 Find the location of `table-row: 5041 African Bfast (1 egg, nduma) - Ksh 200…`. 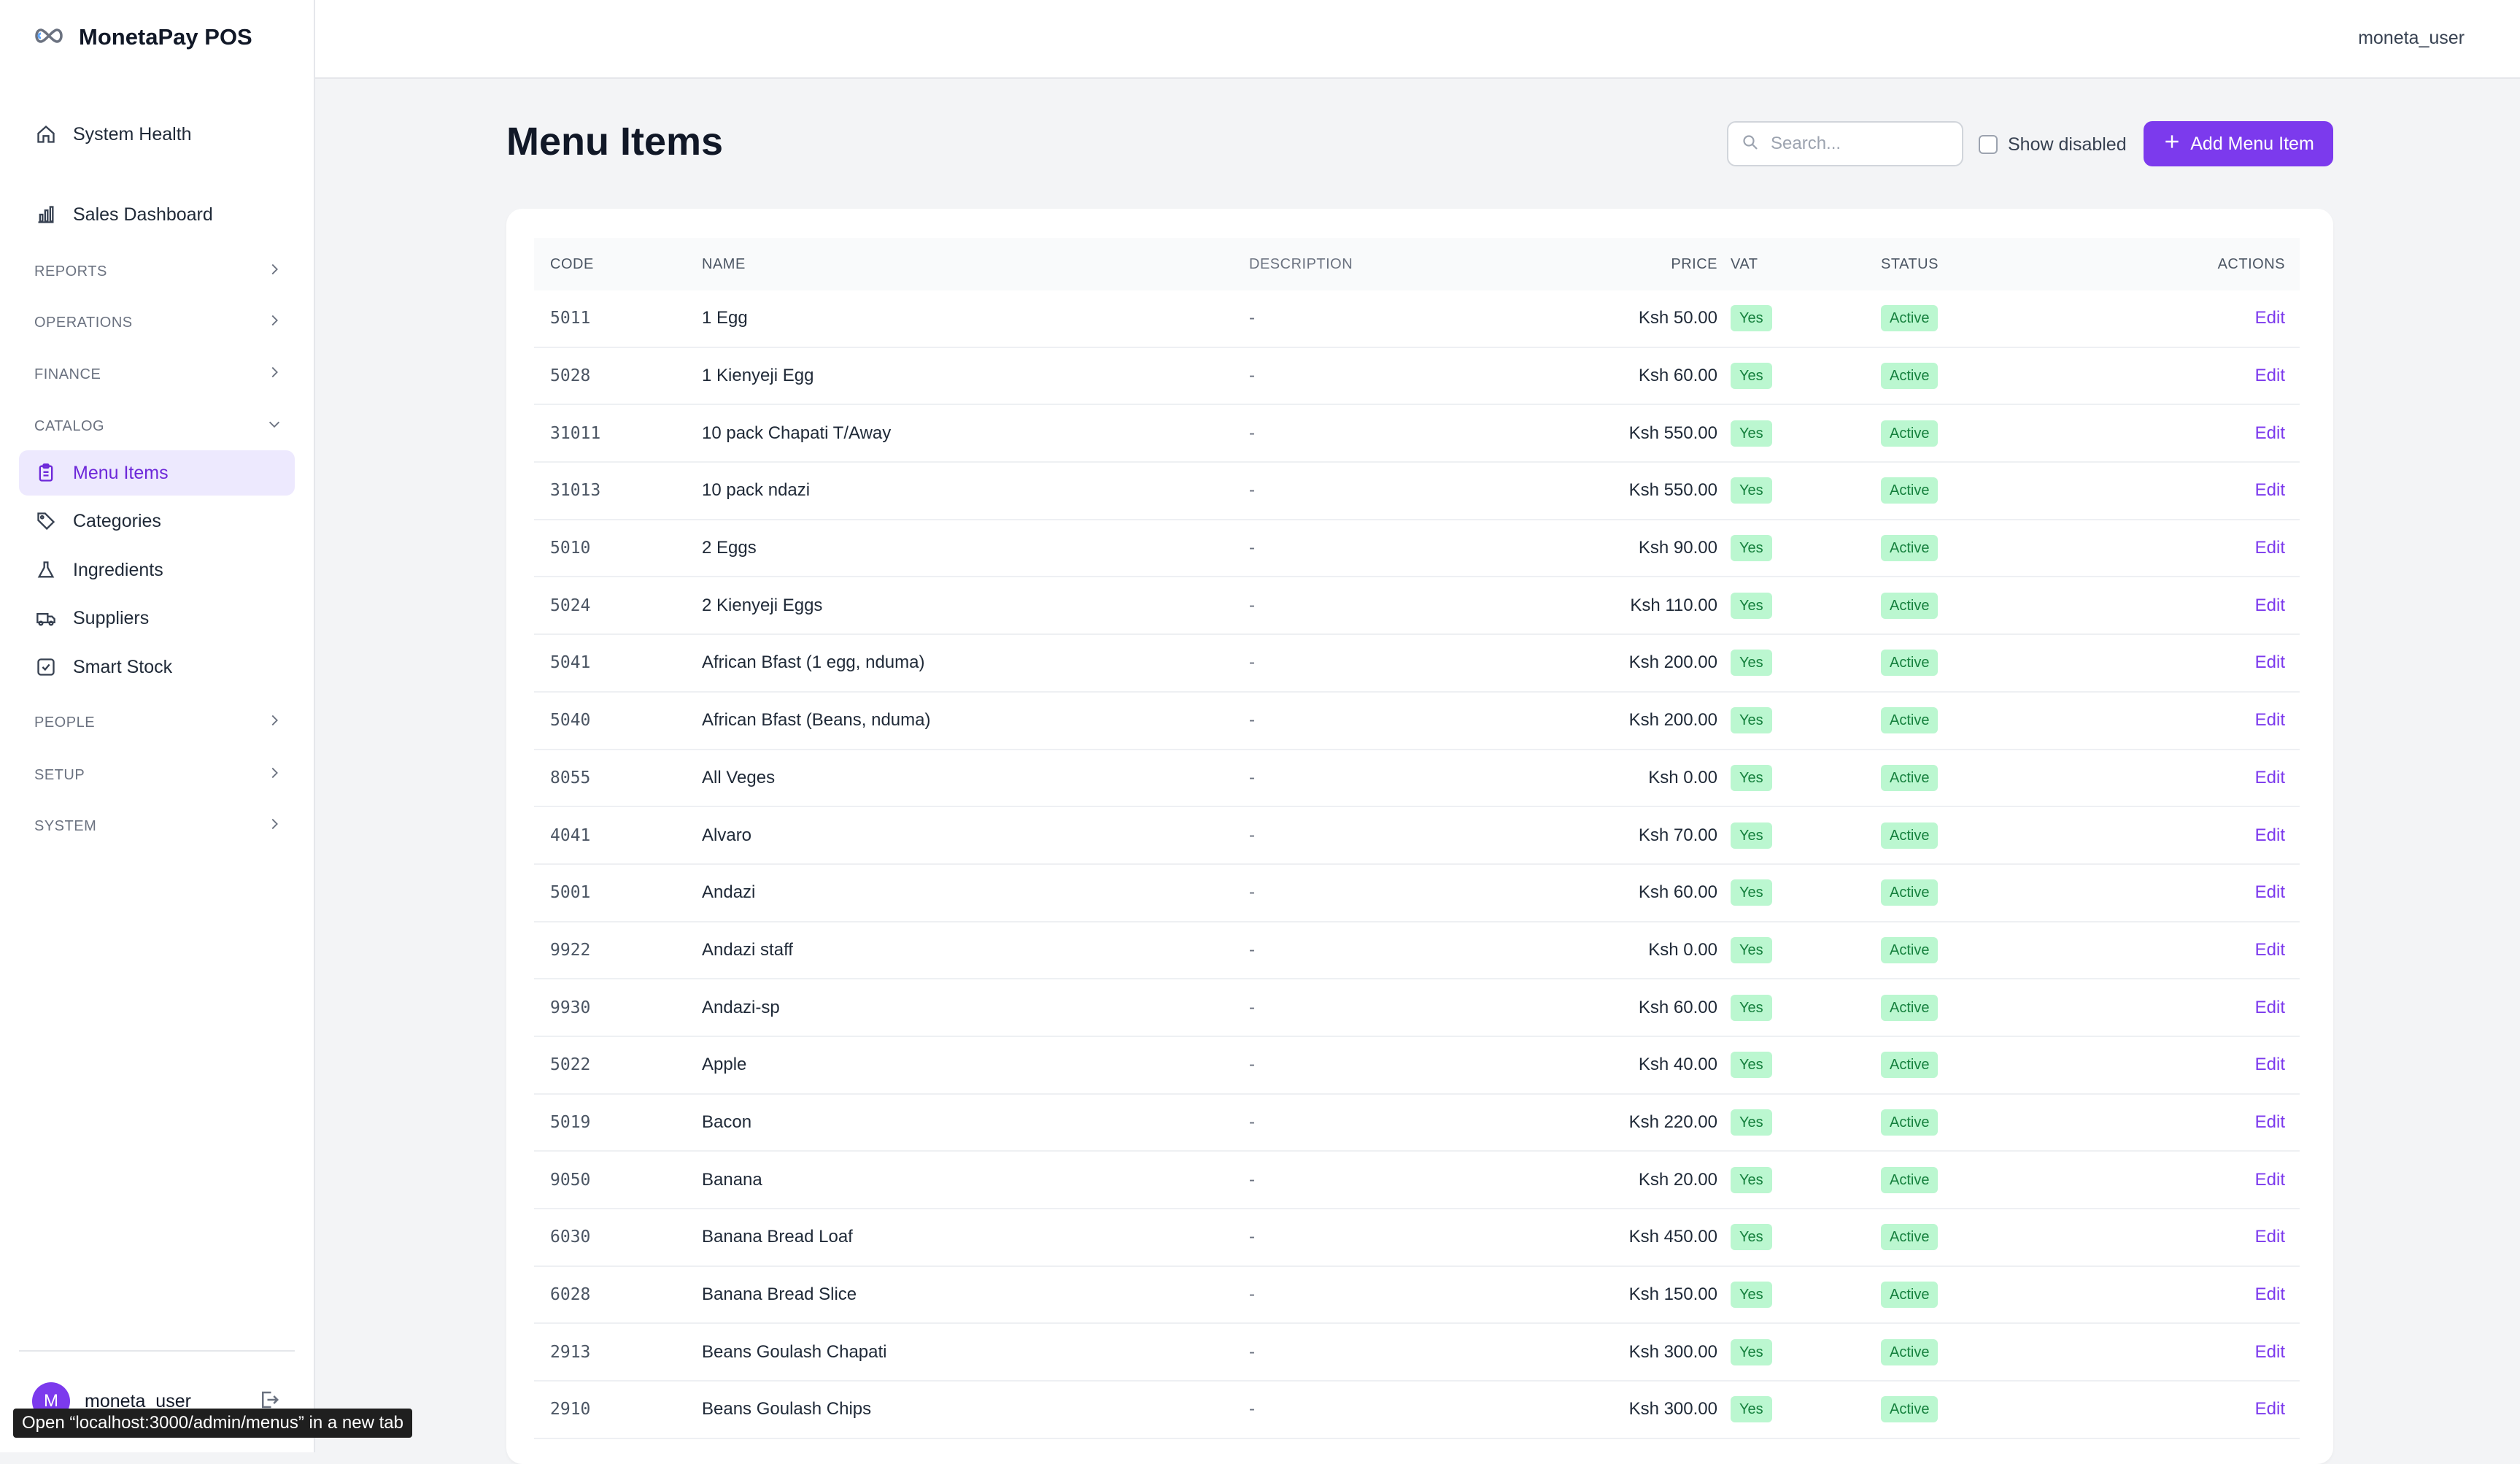

table-row: 5041 African Bfast (1 egg, nduma) - Ksh 200… is located at coordinates (1417, 664).